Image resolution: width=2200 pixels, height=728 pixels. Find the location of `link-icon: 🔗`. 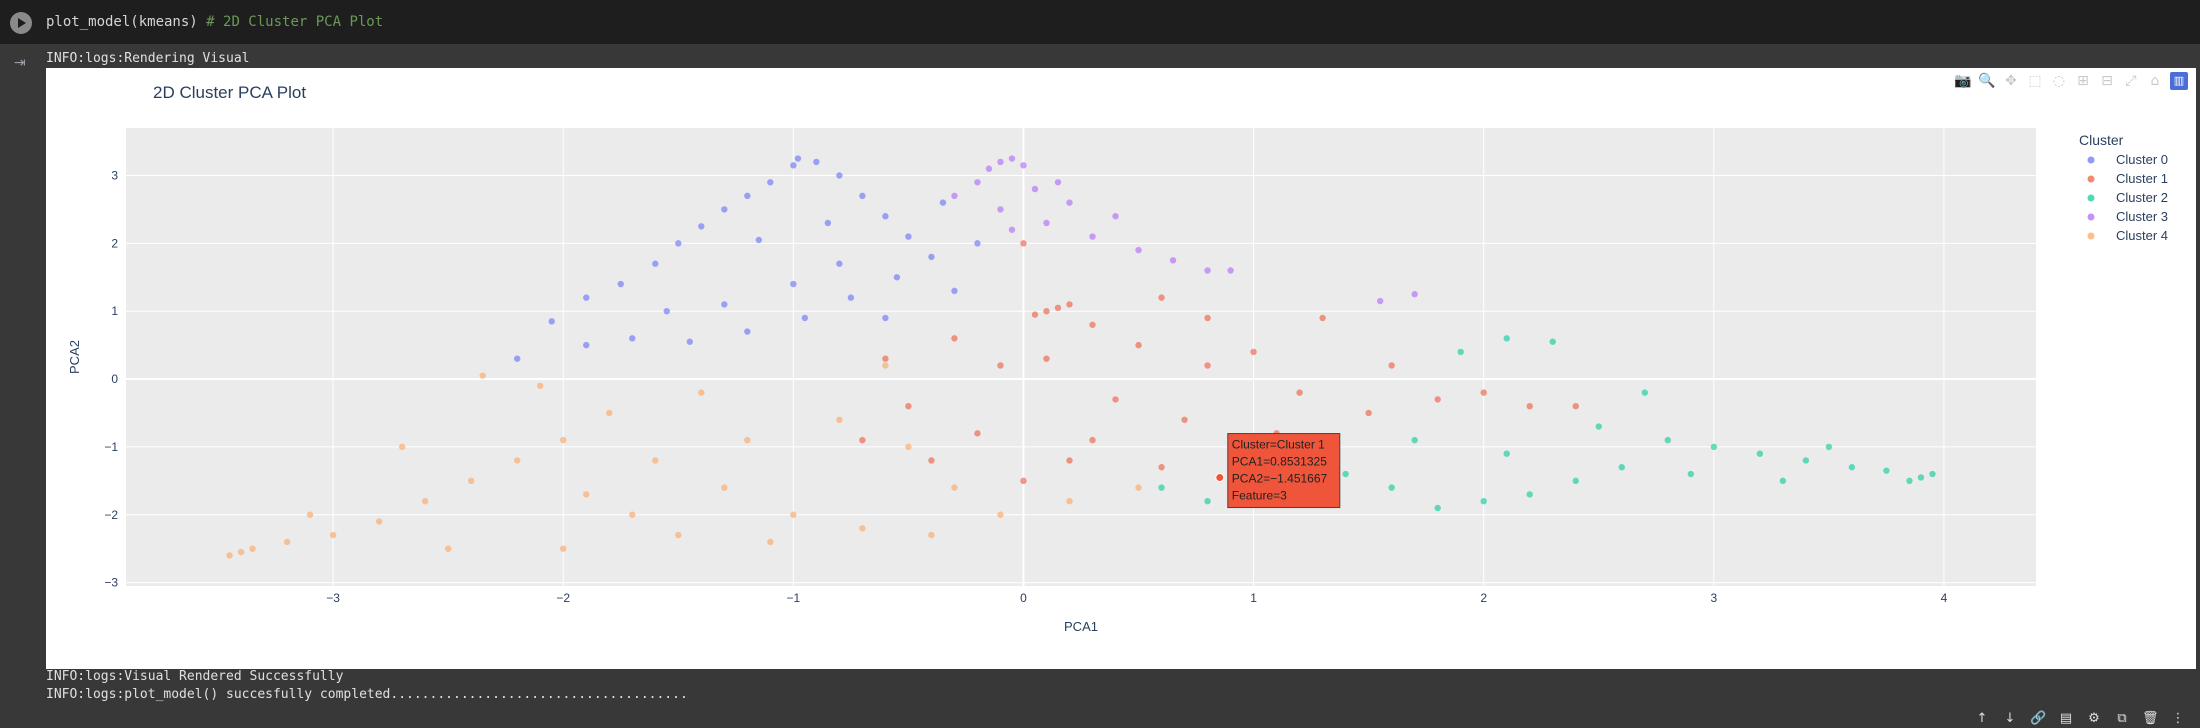

link-icon: 🔗 is located at coordinates (2038, 718).